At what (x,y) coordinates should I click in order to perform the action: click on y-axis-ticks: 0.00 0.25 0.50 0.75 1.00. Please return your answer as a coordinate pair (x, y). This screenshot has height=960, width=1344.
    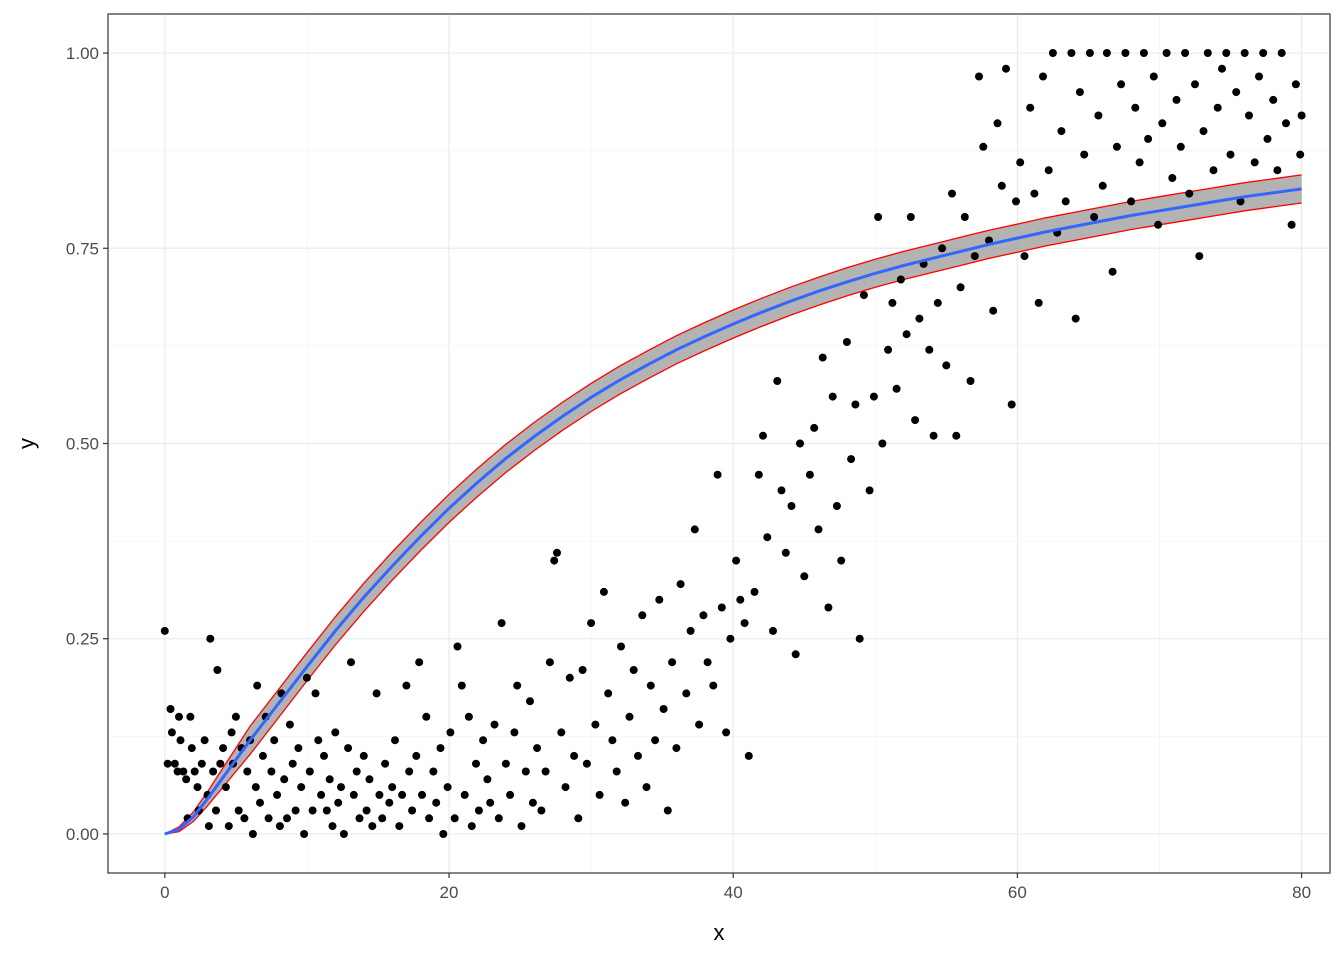
    Looking at the image, I should click on (87, 444).